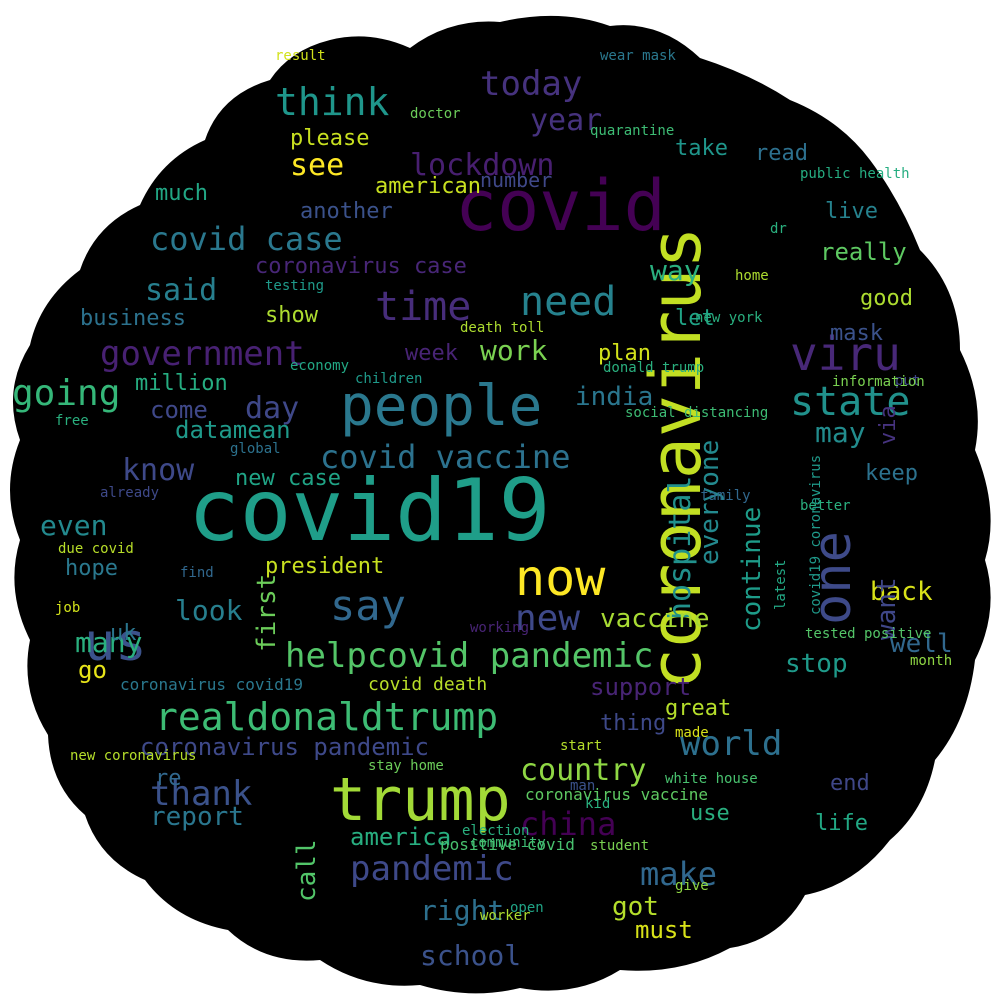 This screenshot has width=1000, height=1004. What do you see at coordinates (568, 824) in the screenshot?
I see `cloud-word: china` at bounding box center [568, 824].